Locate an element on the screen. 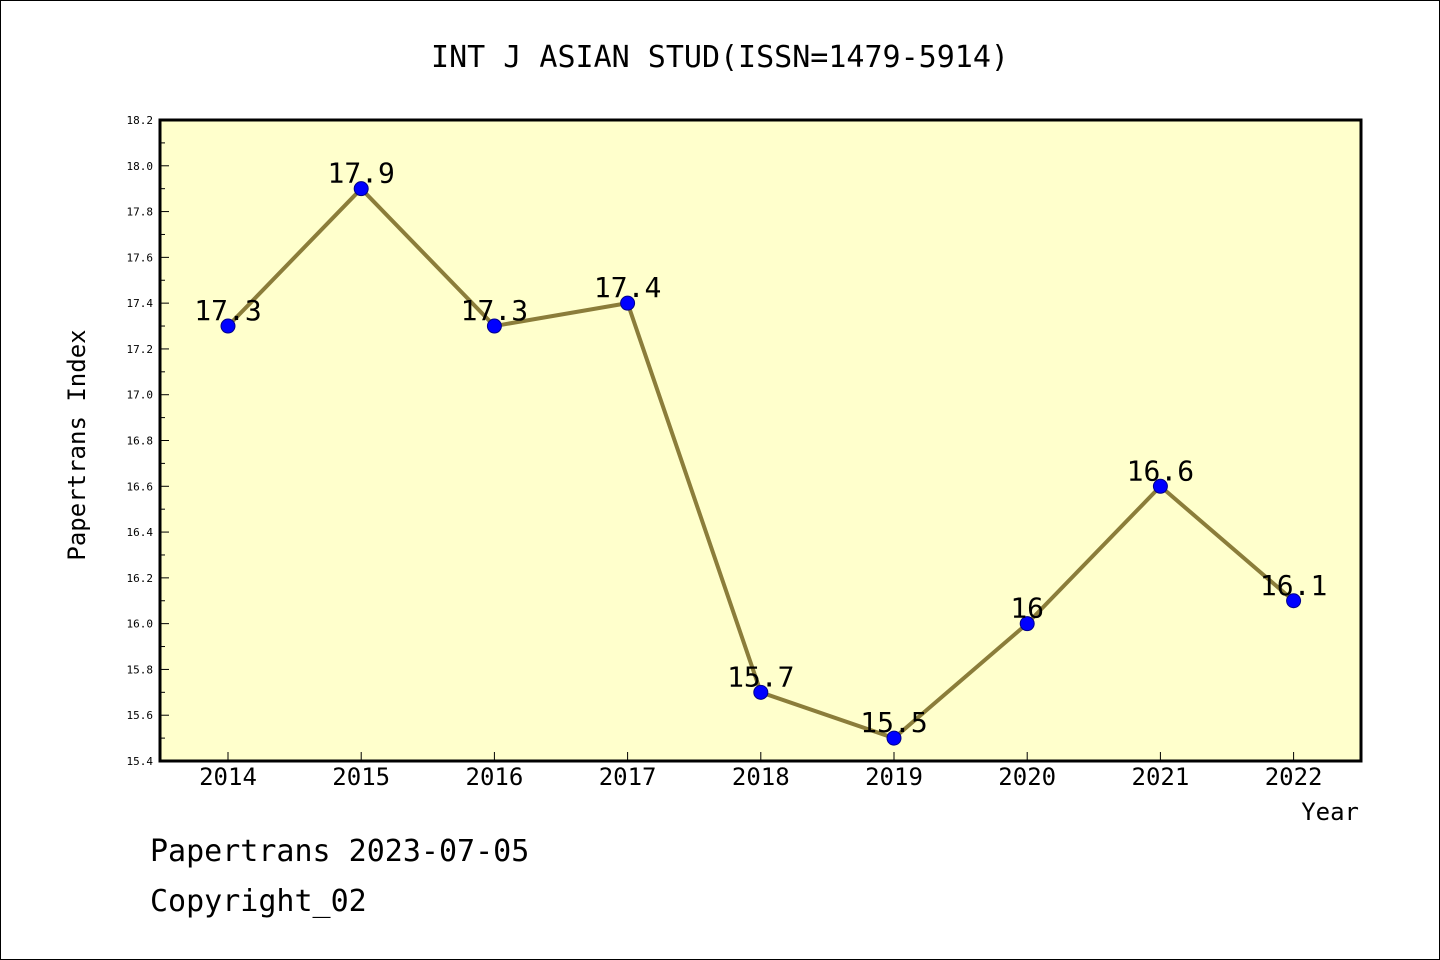 This screenshot has height=960, width=1440. x-tick-label: 2015 is located at coordinates (361, 777).